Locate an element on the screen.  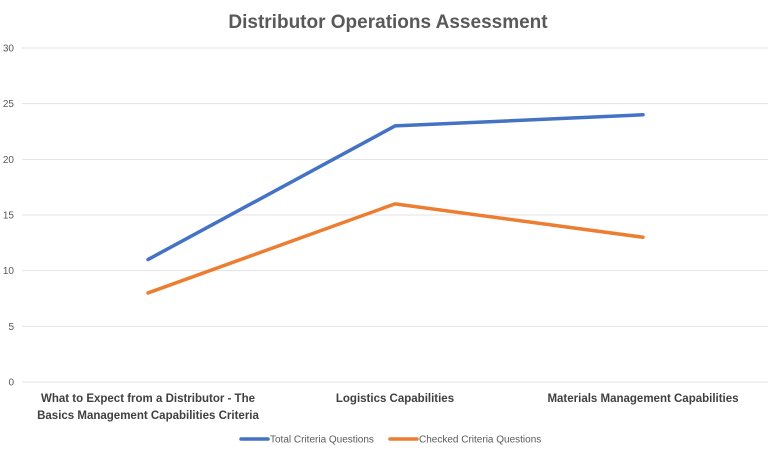
series-line is located at coordinates (395, 248).